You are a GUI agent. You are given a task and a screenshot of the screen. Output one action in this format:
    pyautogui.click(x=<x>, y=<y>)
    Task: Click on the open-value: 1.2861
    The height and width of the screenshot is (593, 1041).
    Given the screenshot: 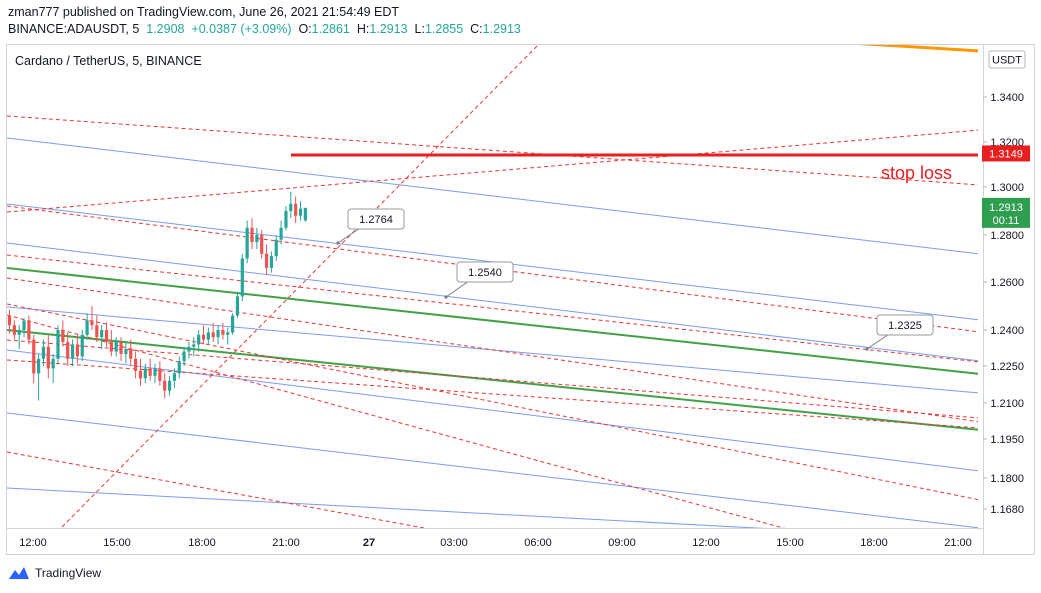 What is the action you would take?
    pyautogui.click(x=330, y=29)
    